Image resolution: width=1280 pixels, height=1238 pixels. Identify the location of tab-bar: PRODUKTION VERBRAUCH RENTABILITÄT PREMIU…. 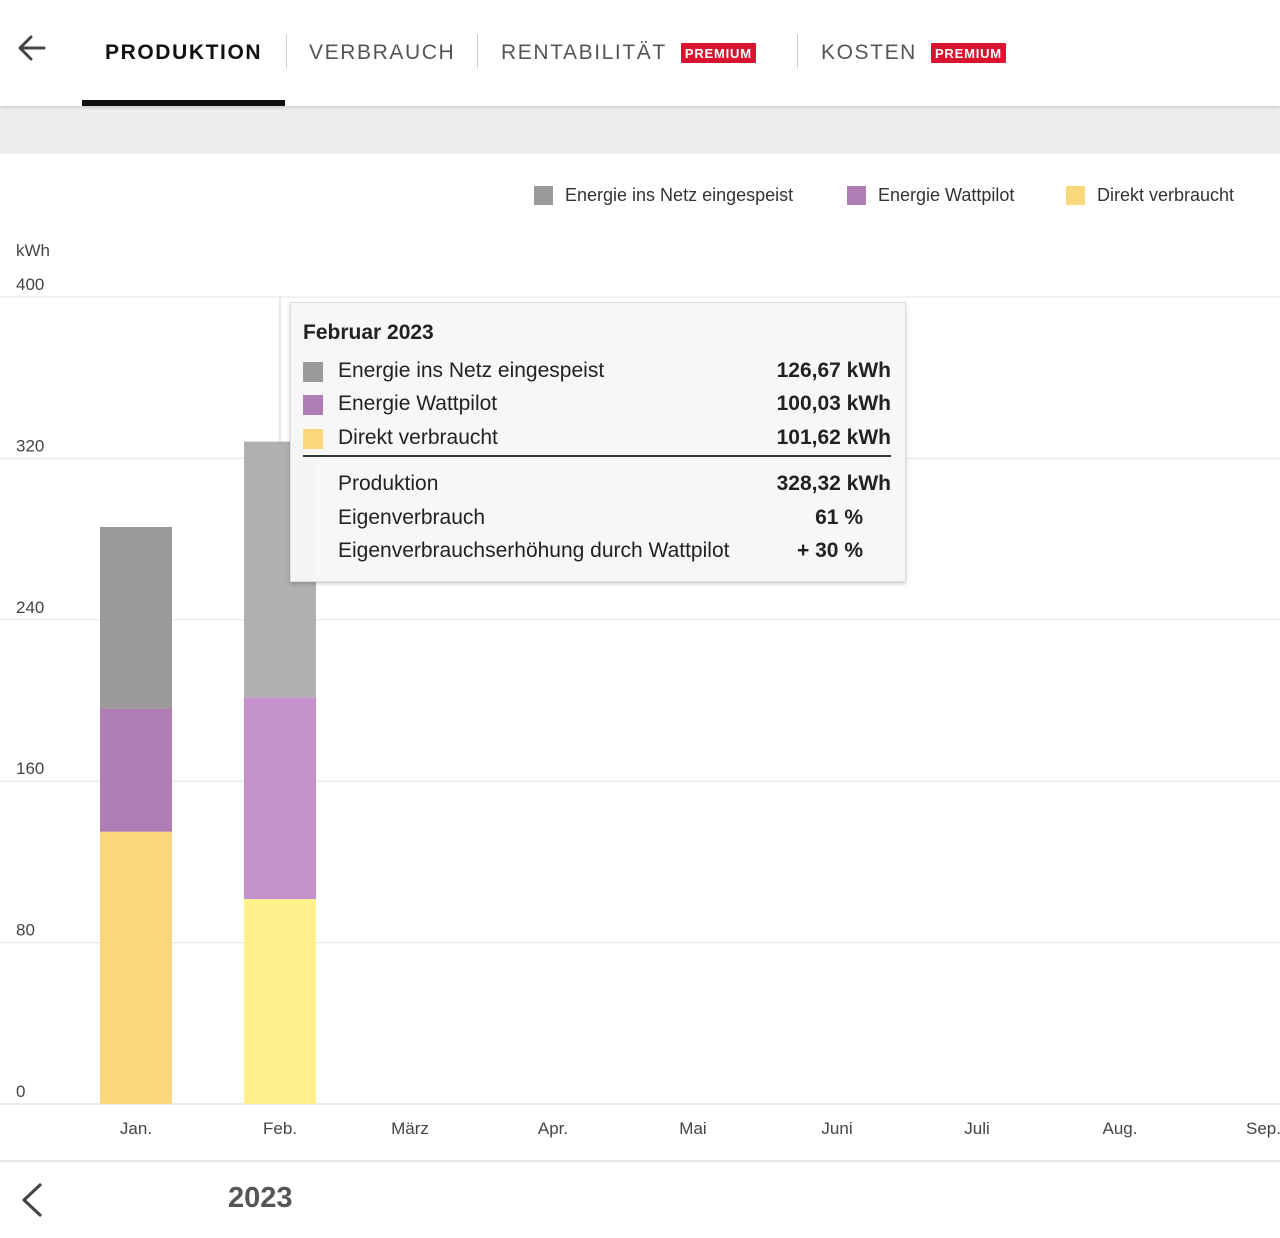
(640, 53).